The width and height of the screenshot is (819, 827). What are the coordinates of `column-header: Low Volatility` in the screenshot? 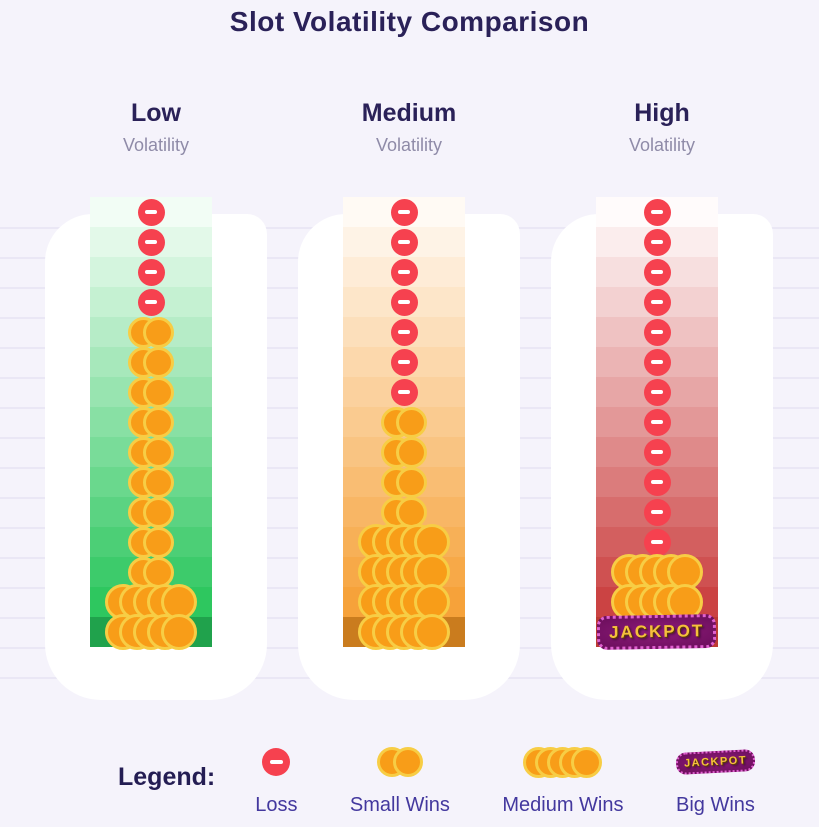 It's located at (156, 127).